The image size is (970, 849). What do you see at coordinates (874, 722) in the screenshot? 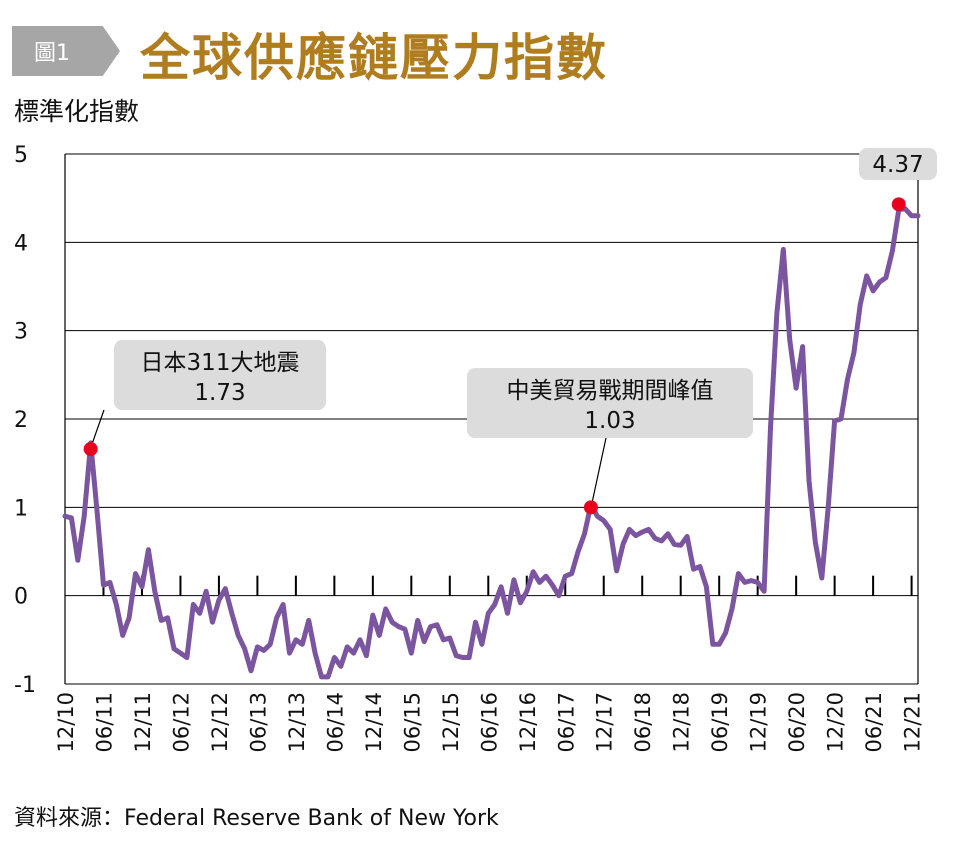
I see `x-tick-label: 06/21` at bounding box center [874, 722].